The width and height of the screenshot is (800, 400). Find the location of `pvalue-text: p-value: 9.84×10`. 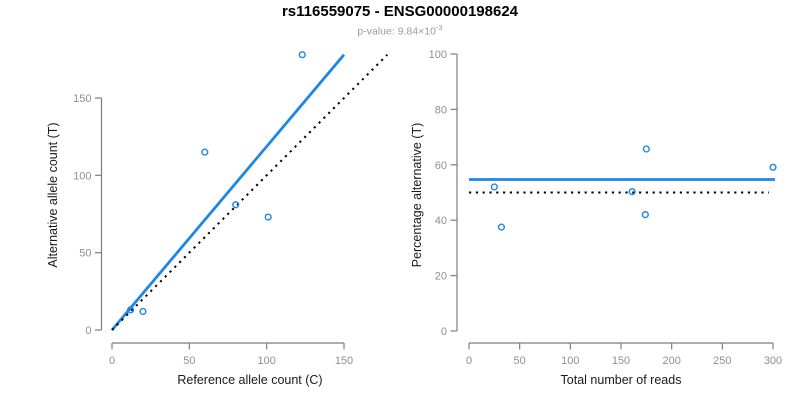

pvalue-text: p-value: 9.84×10 is located at coordinates (396, 31).